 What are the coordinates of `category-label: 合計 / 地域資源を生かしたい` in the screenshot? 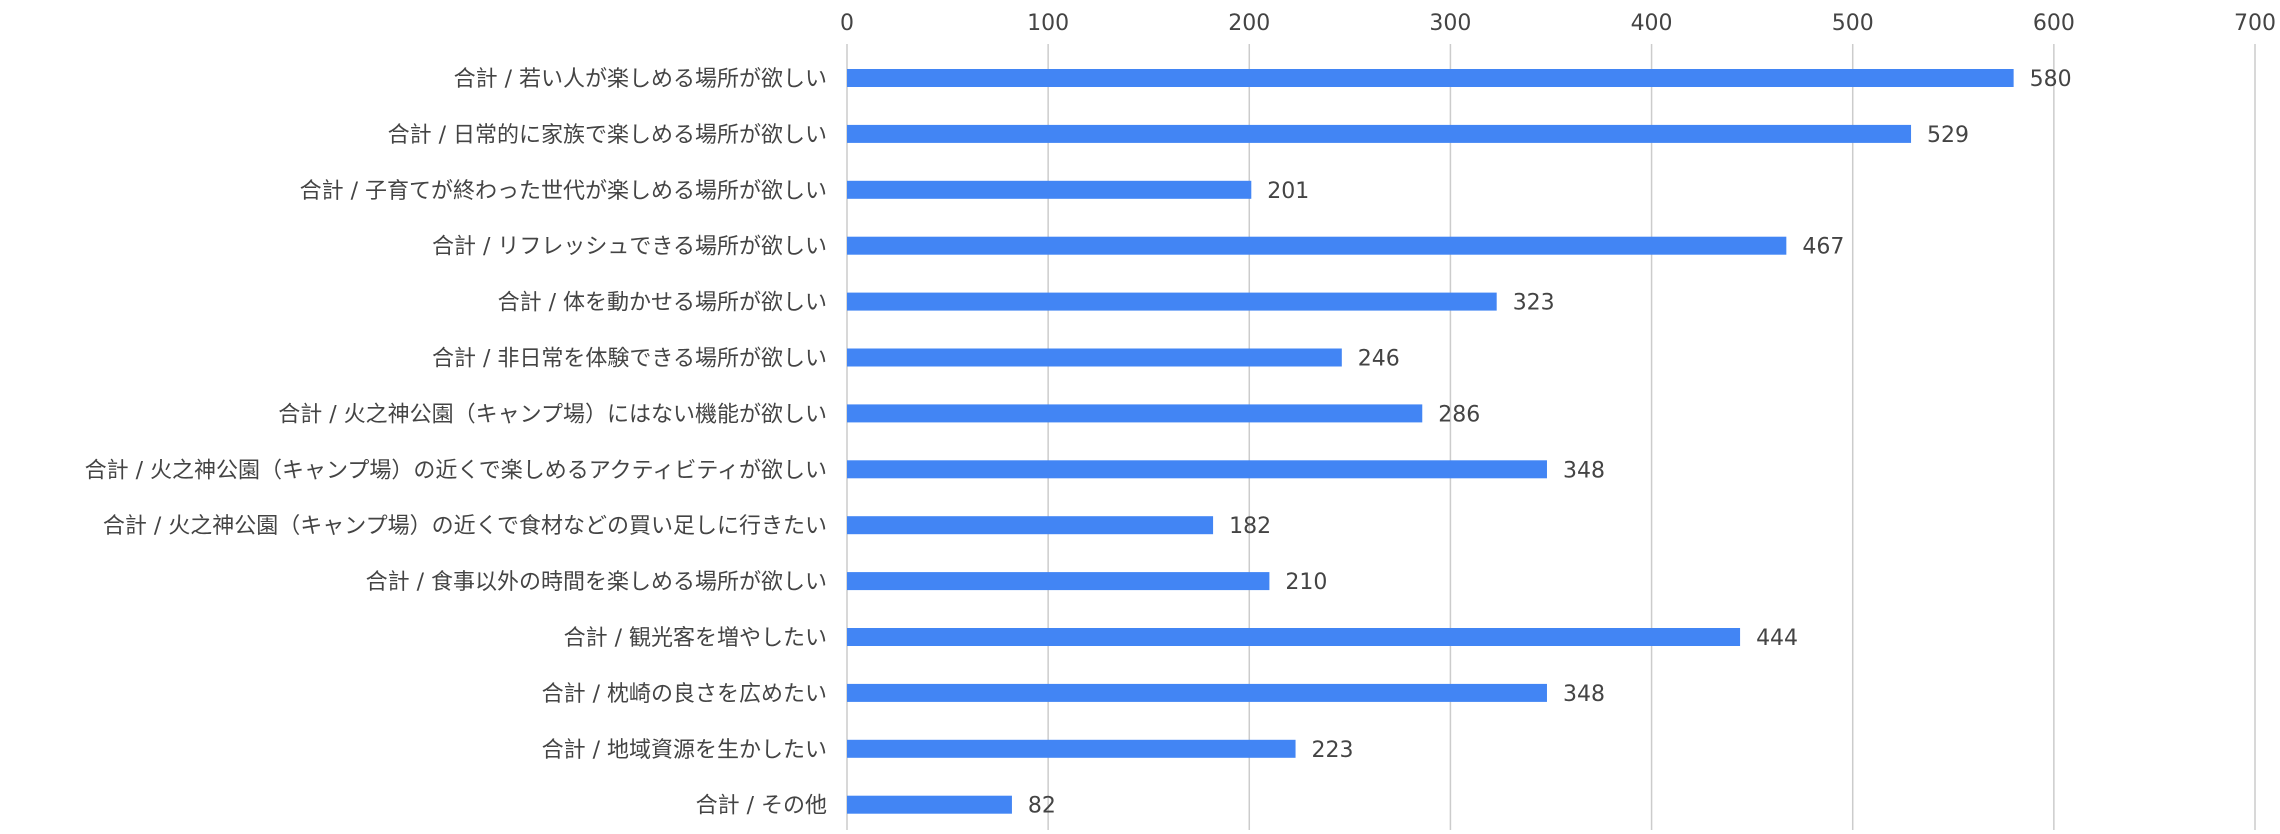 It's located at (684, 750).